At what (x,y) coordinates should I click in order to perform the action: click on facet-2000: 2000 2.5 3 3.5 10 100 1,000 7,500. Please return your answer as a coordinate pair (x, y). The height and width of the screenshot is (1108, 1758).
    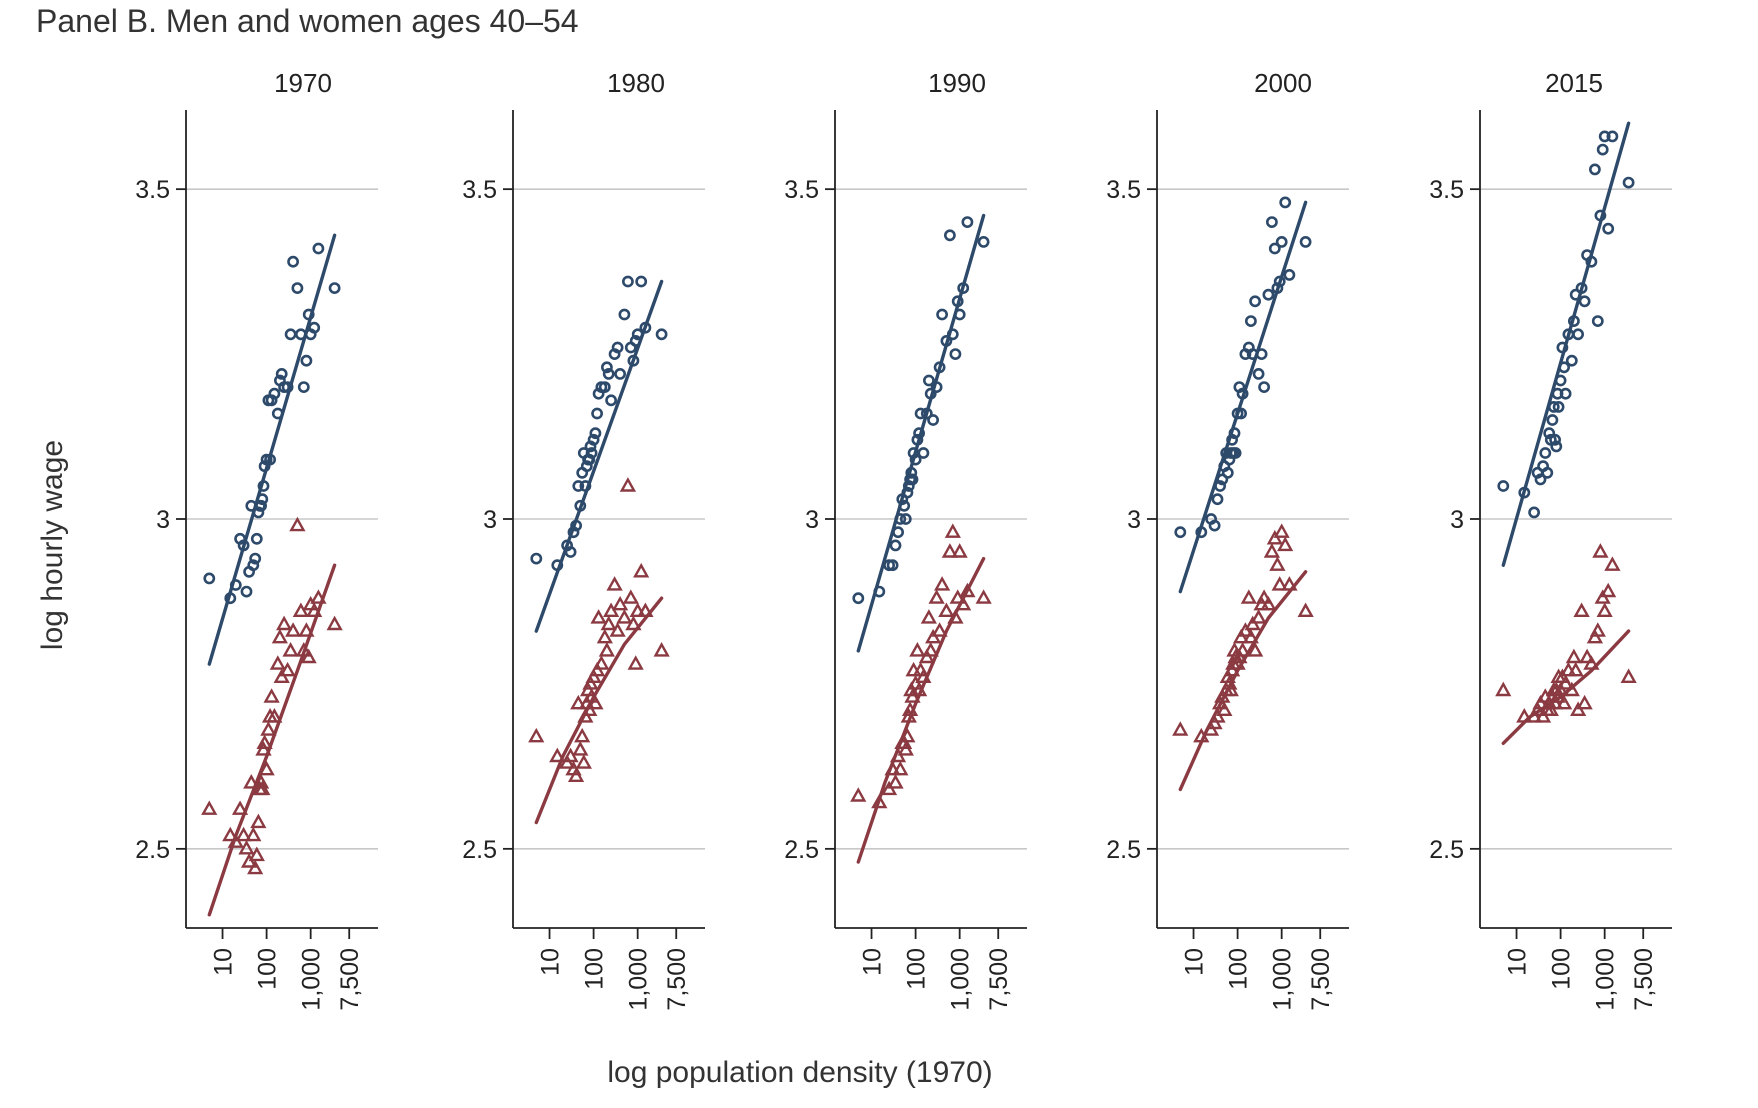
    Looking at the image, I should click on (1227, 539).